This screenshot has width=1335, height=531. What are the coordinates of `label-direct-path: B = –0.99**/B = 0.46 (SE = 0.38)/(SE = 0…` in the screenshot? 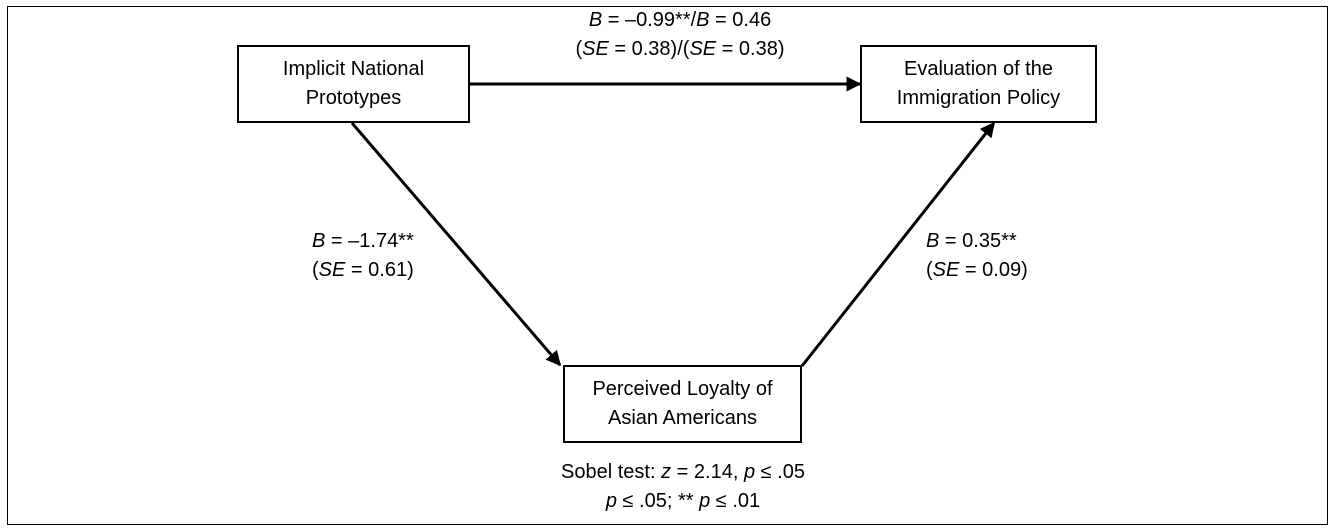 It's located at (680, 35).